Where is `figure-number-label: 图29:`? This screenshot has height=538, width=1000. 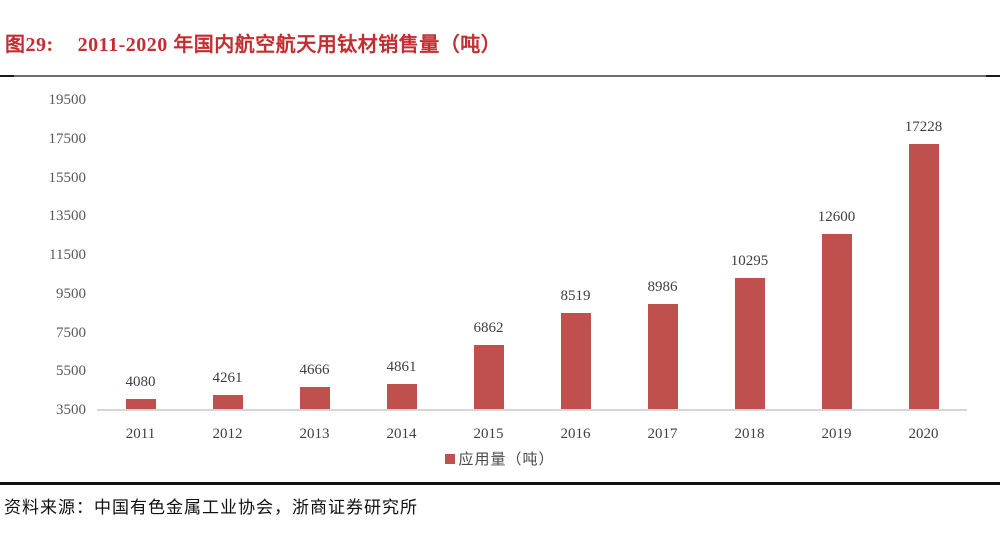 figure-number-label: 图29: is located at coordinates (29, 45).